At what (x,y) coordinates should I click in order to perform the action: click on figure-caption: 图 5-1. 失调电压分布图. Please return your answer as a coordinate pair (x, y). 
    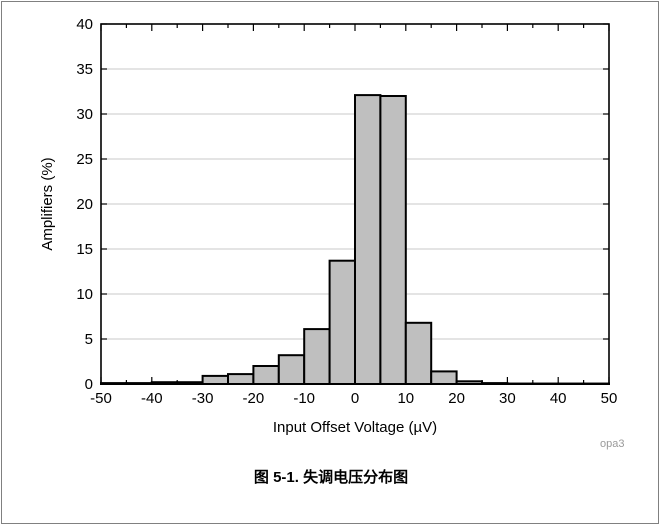
    Looking at the image, I should click on (331, 477).